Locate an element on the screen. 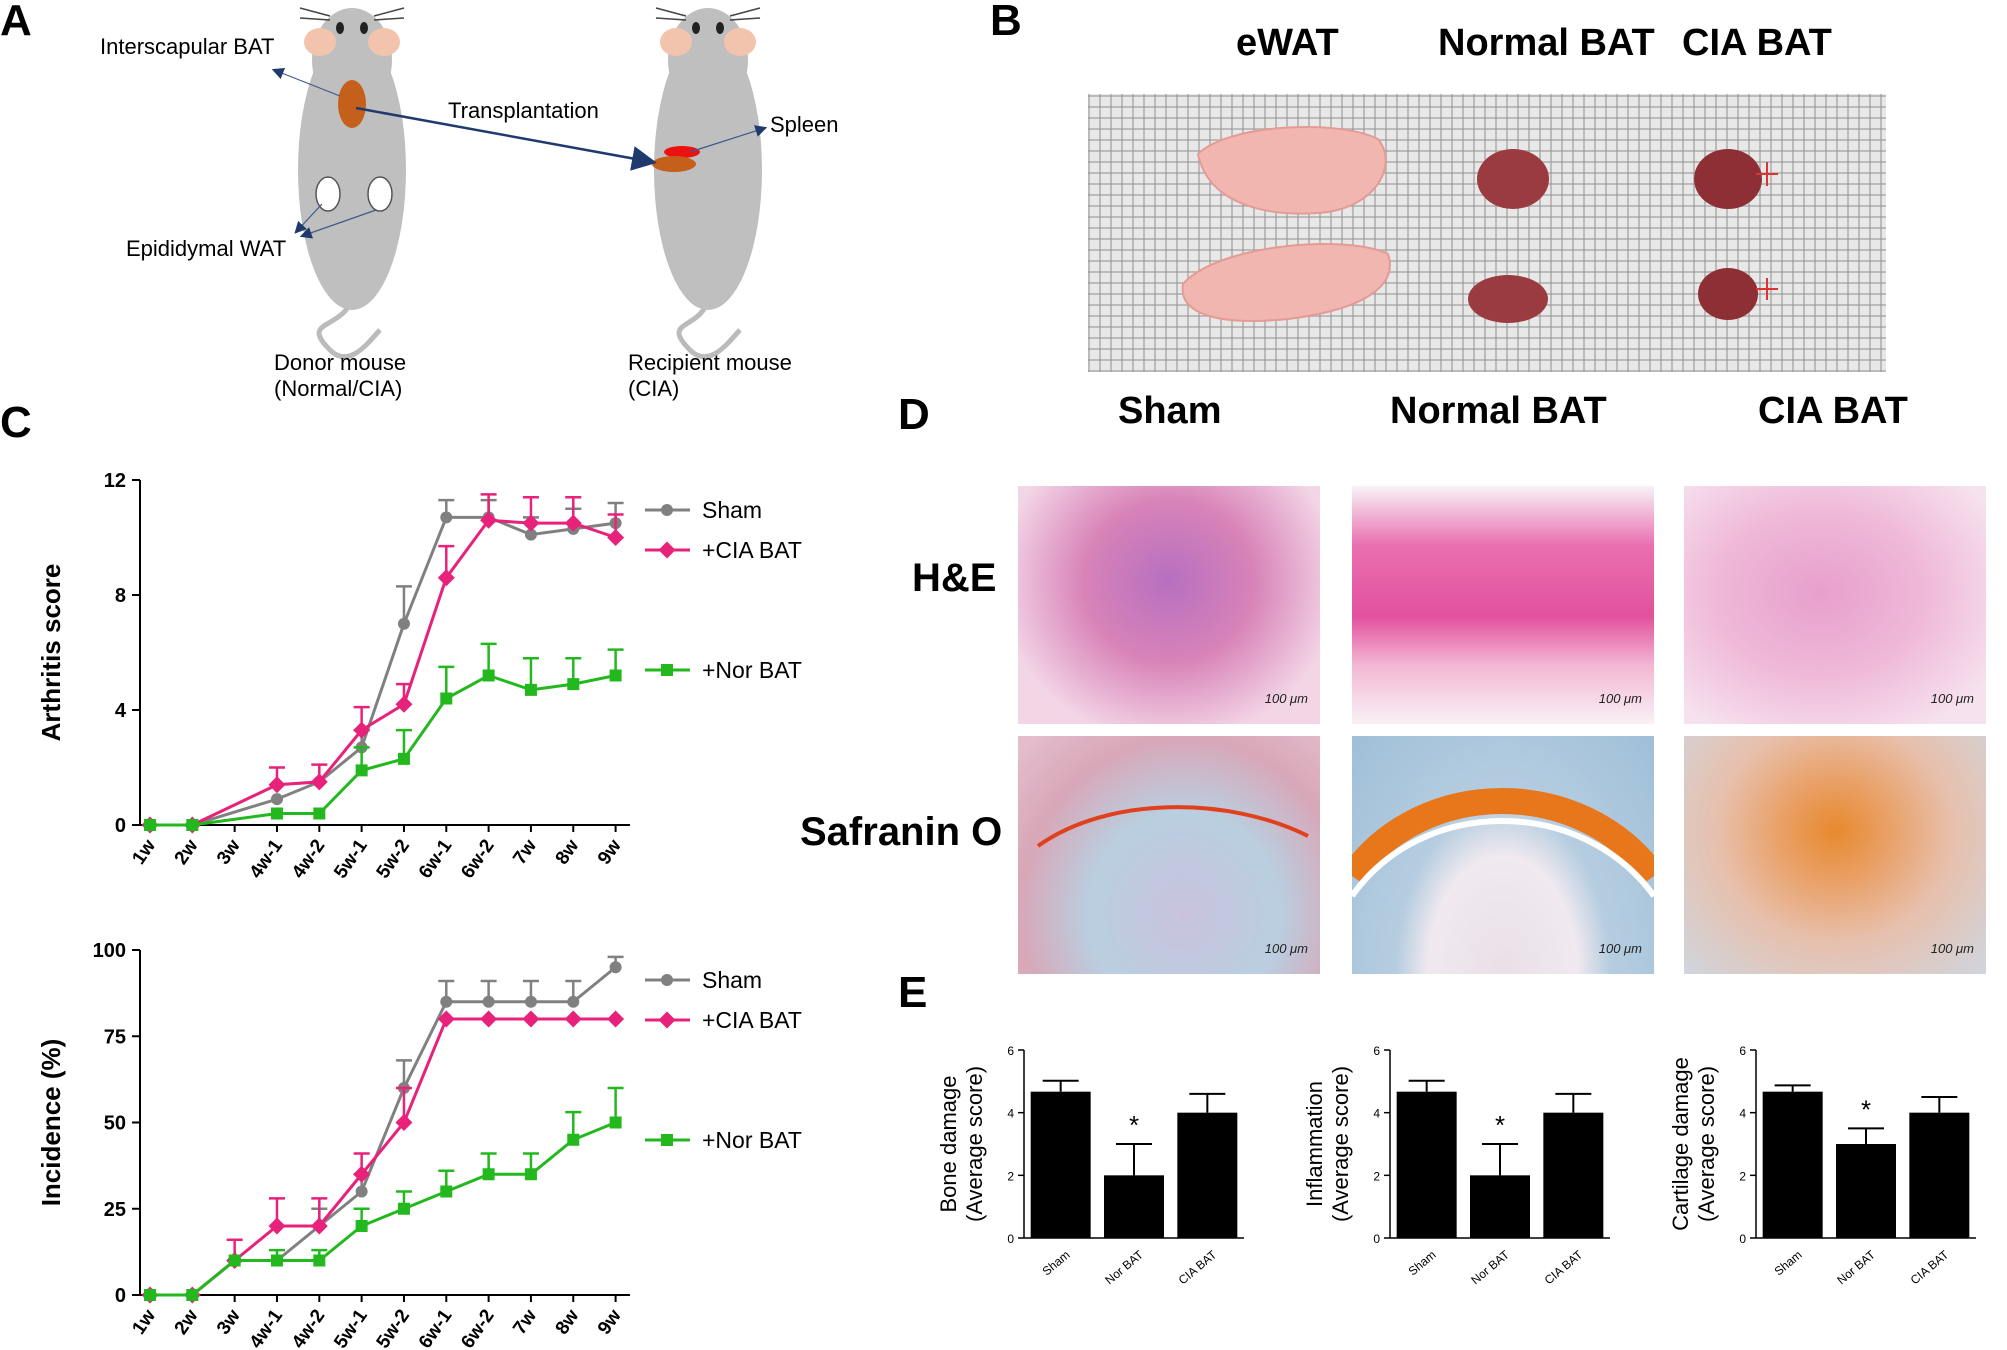  x-tick-label: 5w-2 is located at coordinates (393, 858).